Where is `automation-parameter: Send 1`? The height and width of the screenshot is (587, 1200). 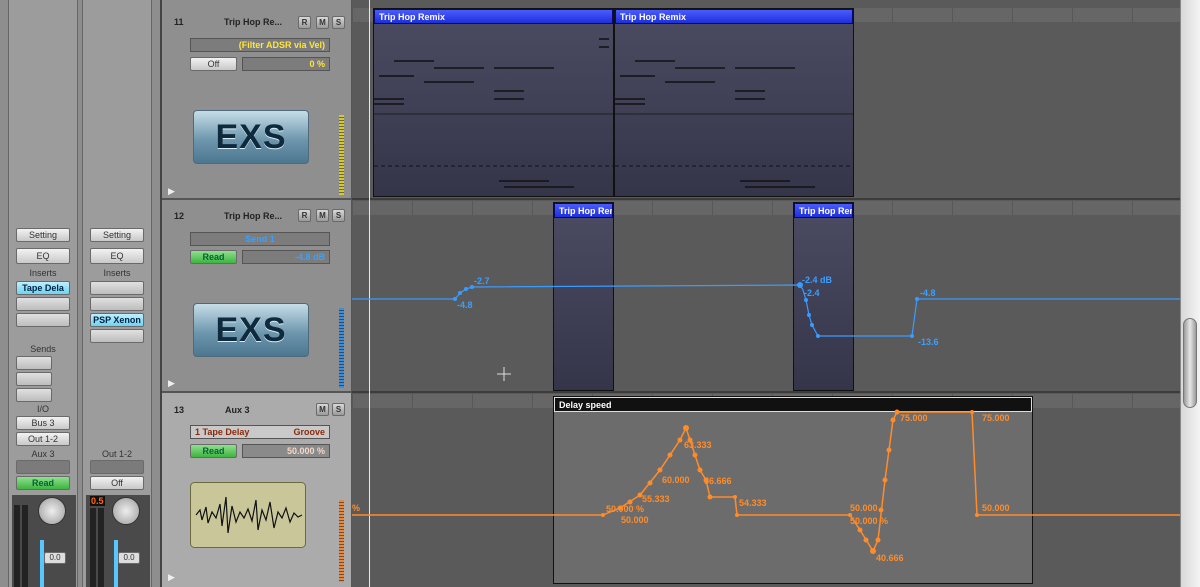 automation-parameter: Send 1 is located at coordinates (260, 239).